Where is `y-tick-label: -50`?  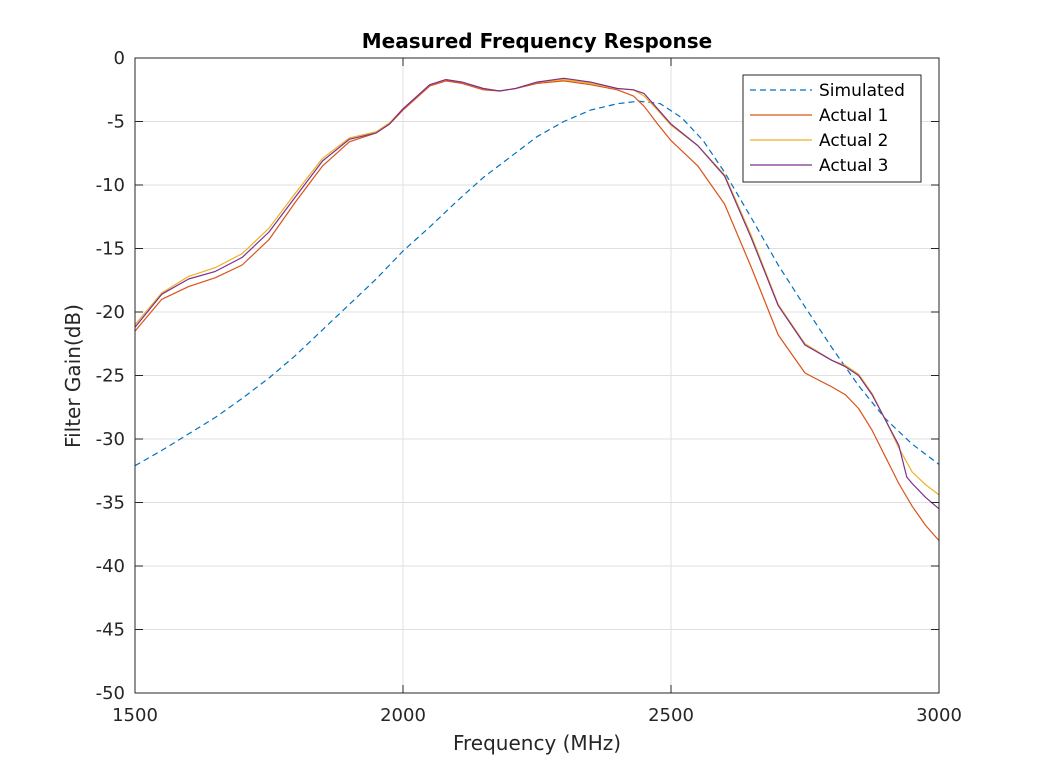
y-tick-label: -50 is located at coordinates (110, 693).